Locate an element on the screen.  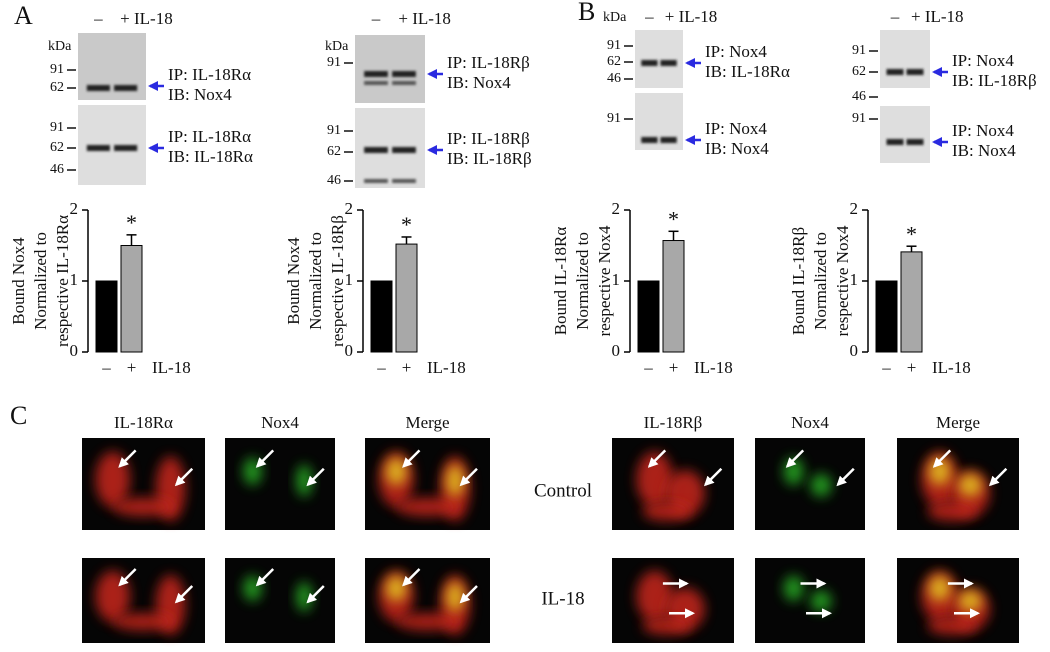
column-header: IL-18Rβ is located at coordinates (673, 422).